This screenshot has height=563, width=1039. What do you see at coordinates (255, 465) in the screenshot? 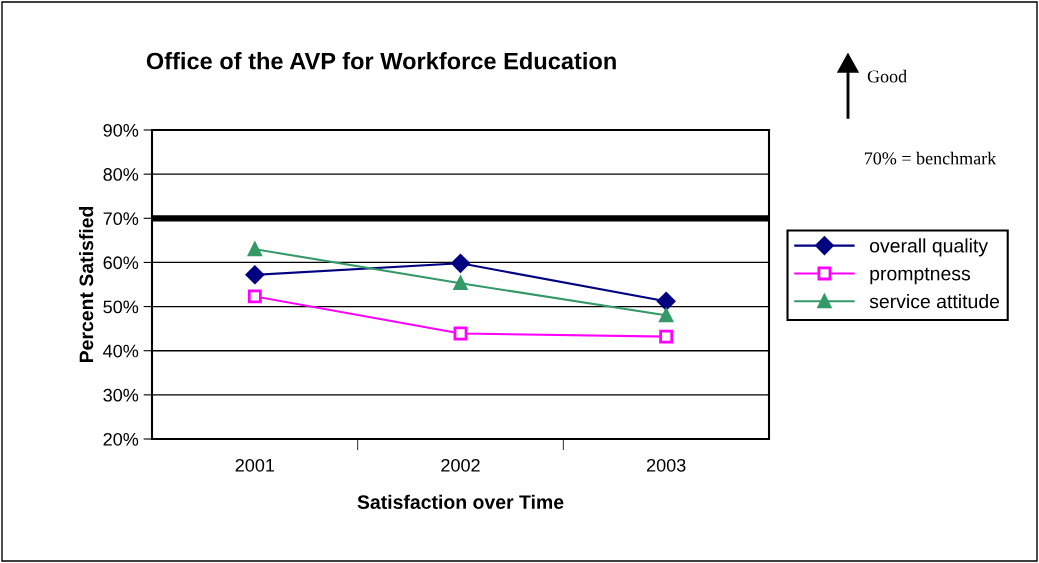
I see `x-tick-label: 2001` at bounding box center [255, 465].